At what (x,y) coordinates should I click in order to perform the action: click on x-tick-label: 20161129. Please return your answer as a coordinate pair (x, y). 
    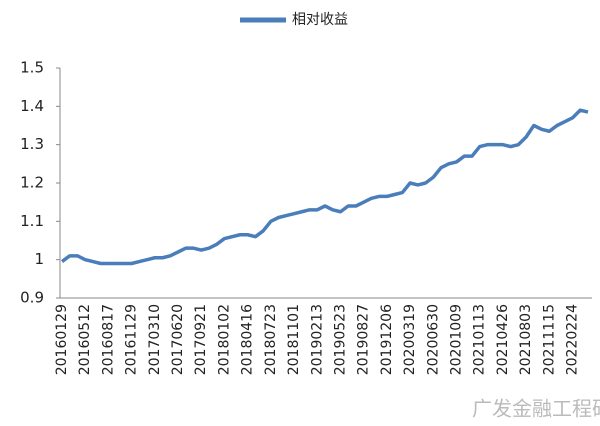
    Looking at the image, I should click on (132, 339).